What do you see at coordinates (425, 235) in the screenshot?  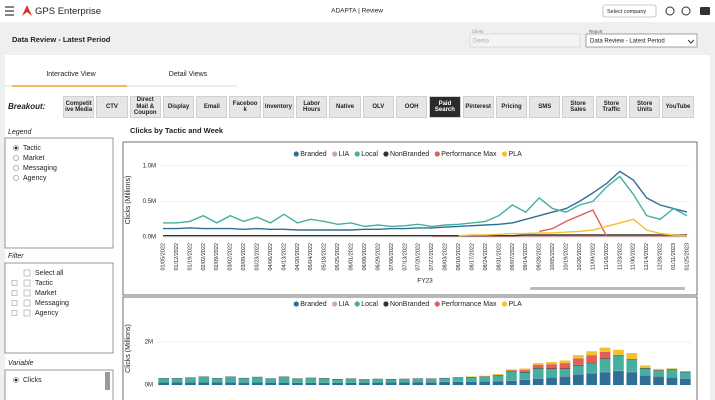 I see `line-series` at bounding box center [425, 235].